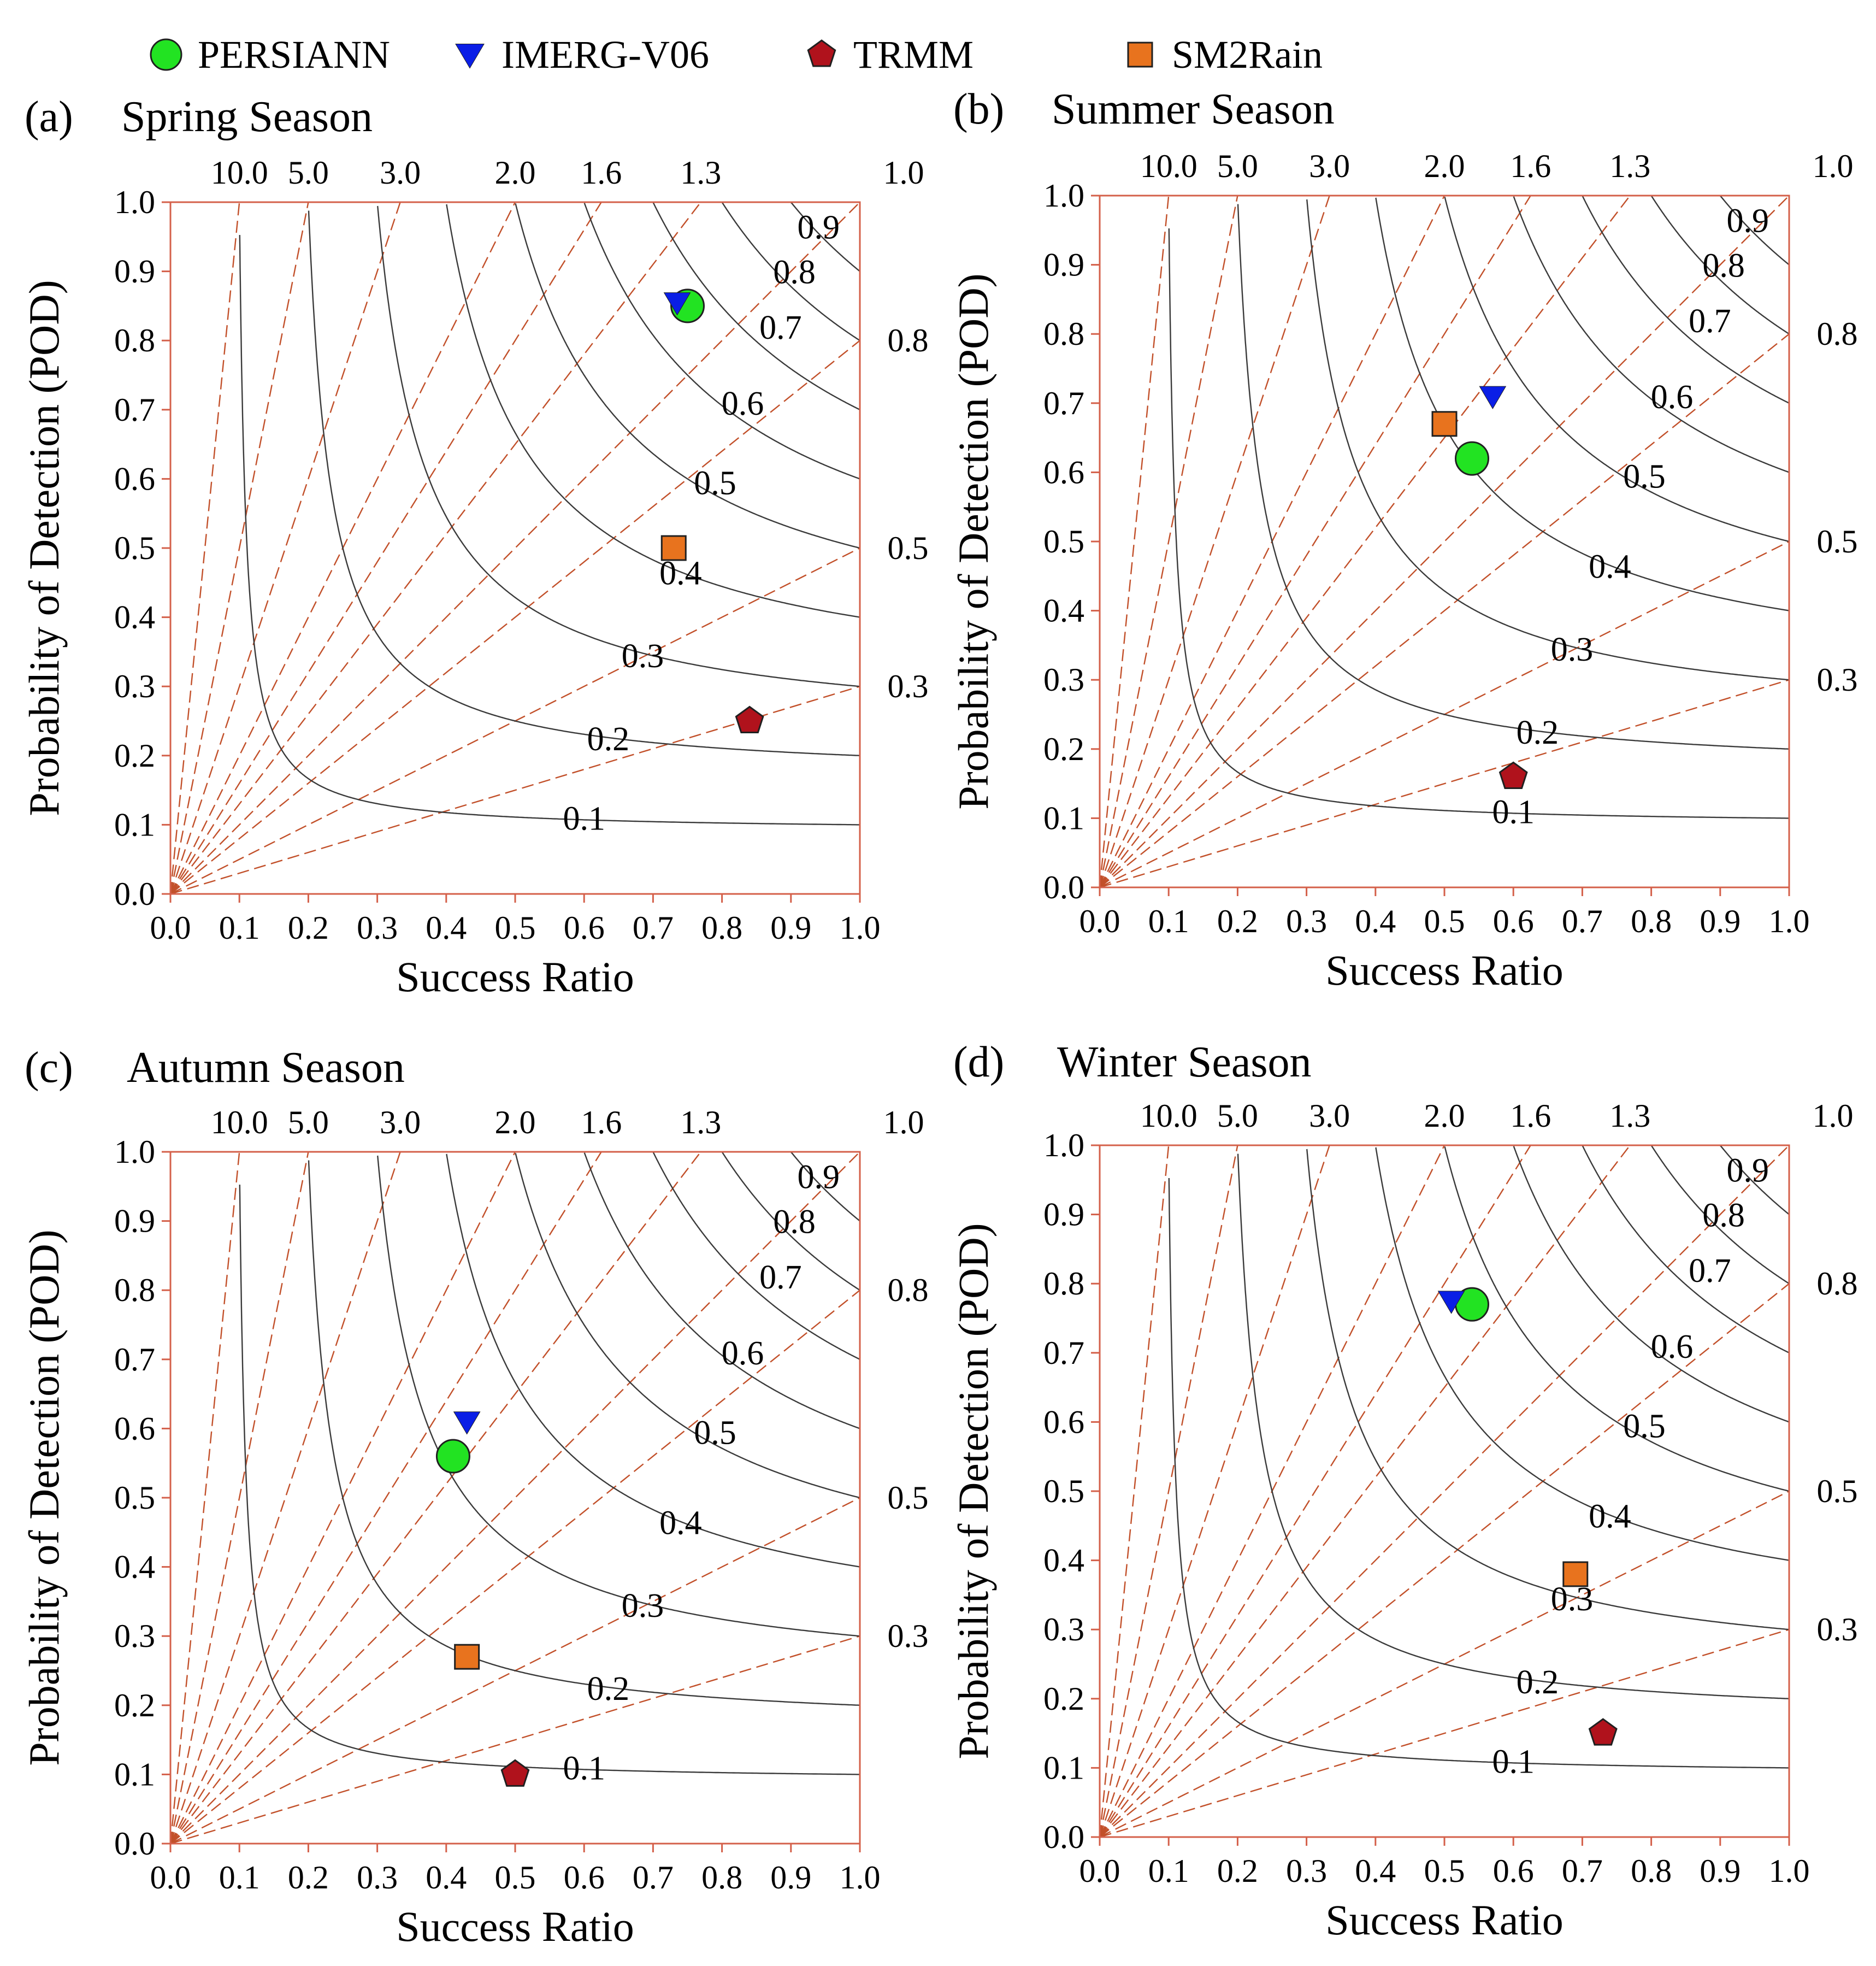 Image resolution: width=1876 pixels, height=1966 pixels. I want to click on bias-line-1.6, so click(1315, 541).